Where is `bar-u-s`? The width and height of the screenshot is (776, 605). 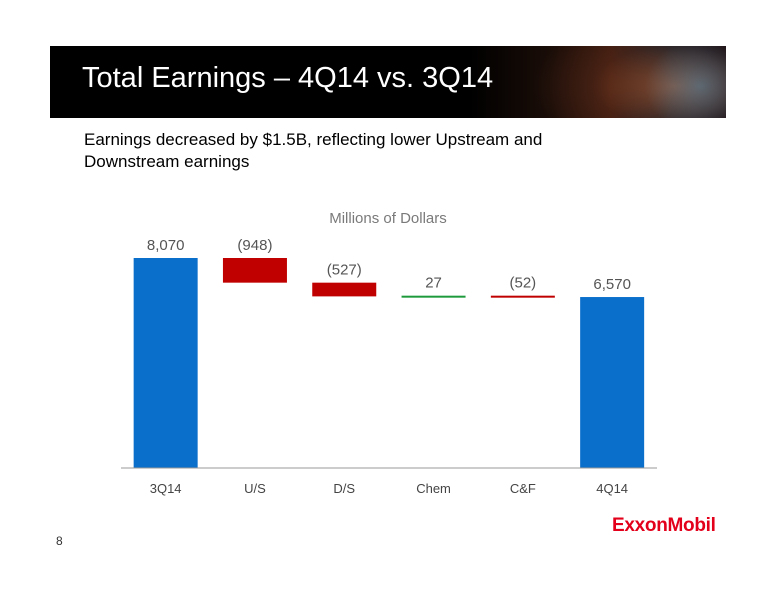 bar-u-s is located at coordinates (254, 270).